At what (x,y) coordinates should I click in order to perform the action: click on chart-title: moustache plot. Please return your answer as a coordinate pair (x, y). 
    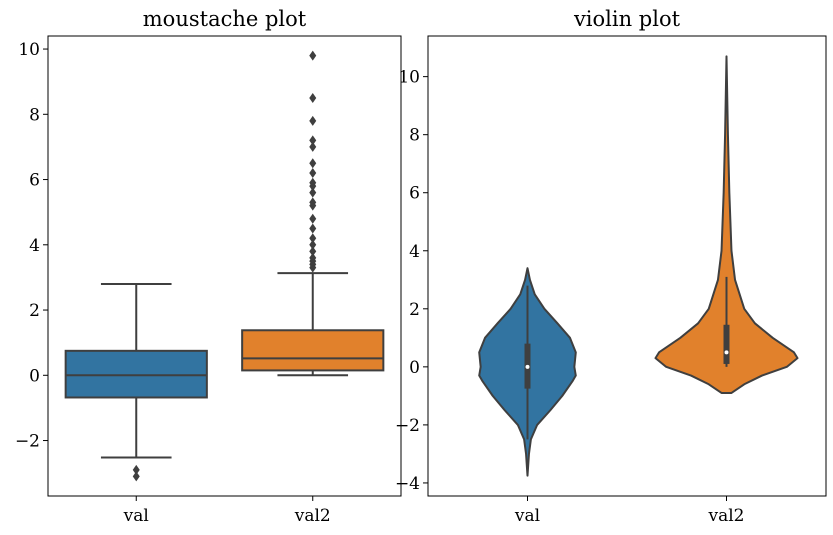
    Looking at the image, I should click on (225, 19).